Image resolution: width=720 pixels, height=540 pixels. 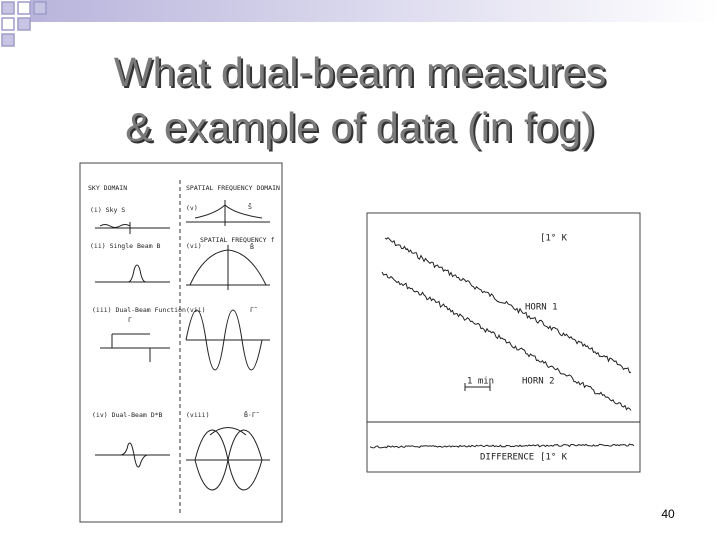 I want to click on figure-label: B̃·Γ̃, so click(x=251, y=414).